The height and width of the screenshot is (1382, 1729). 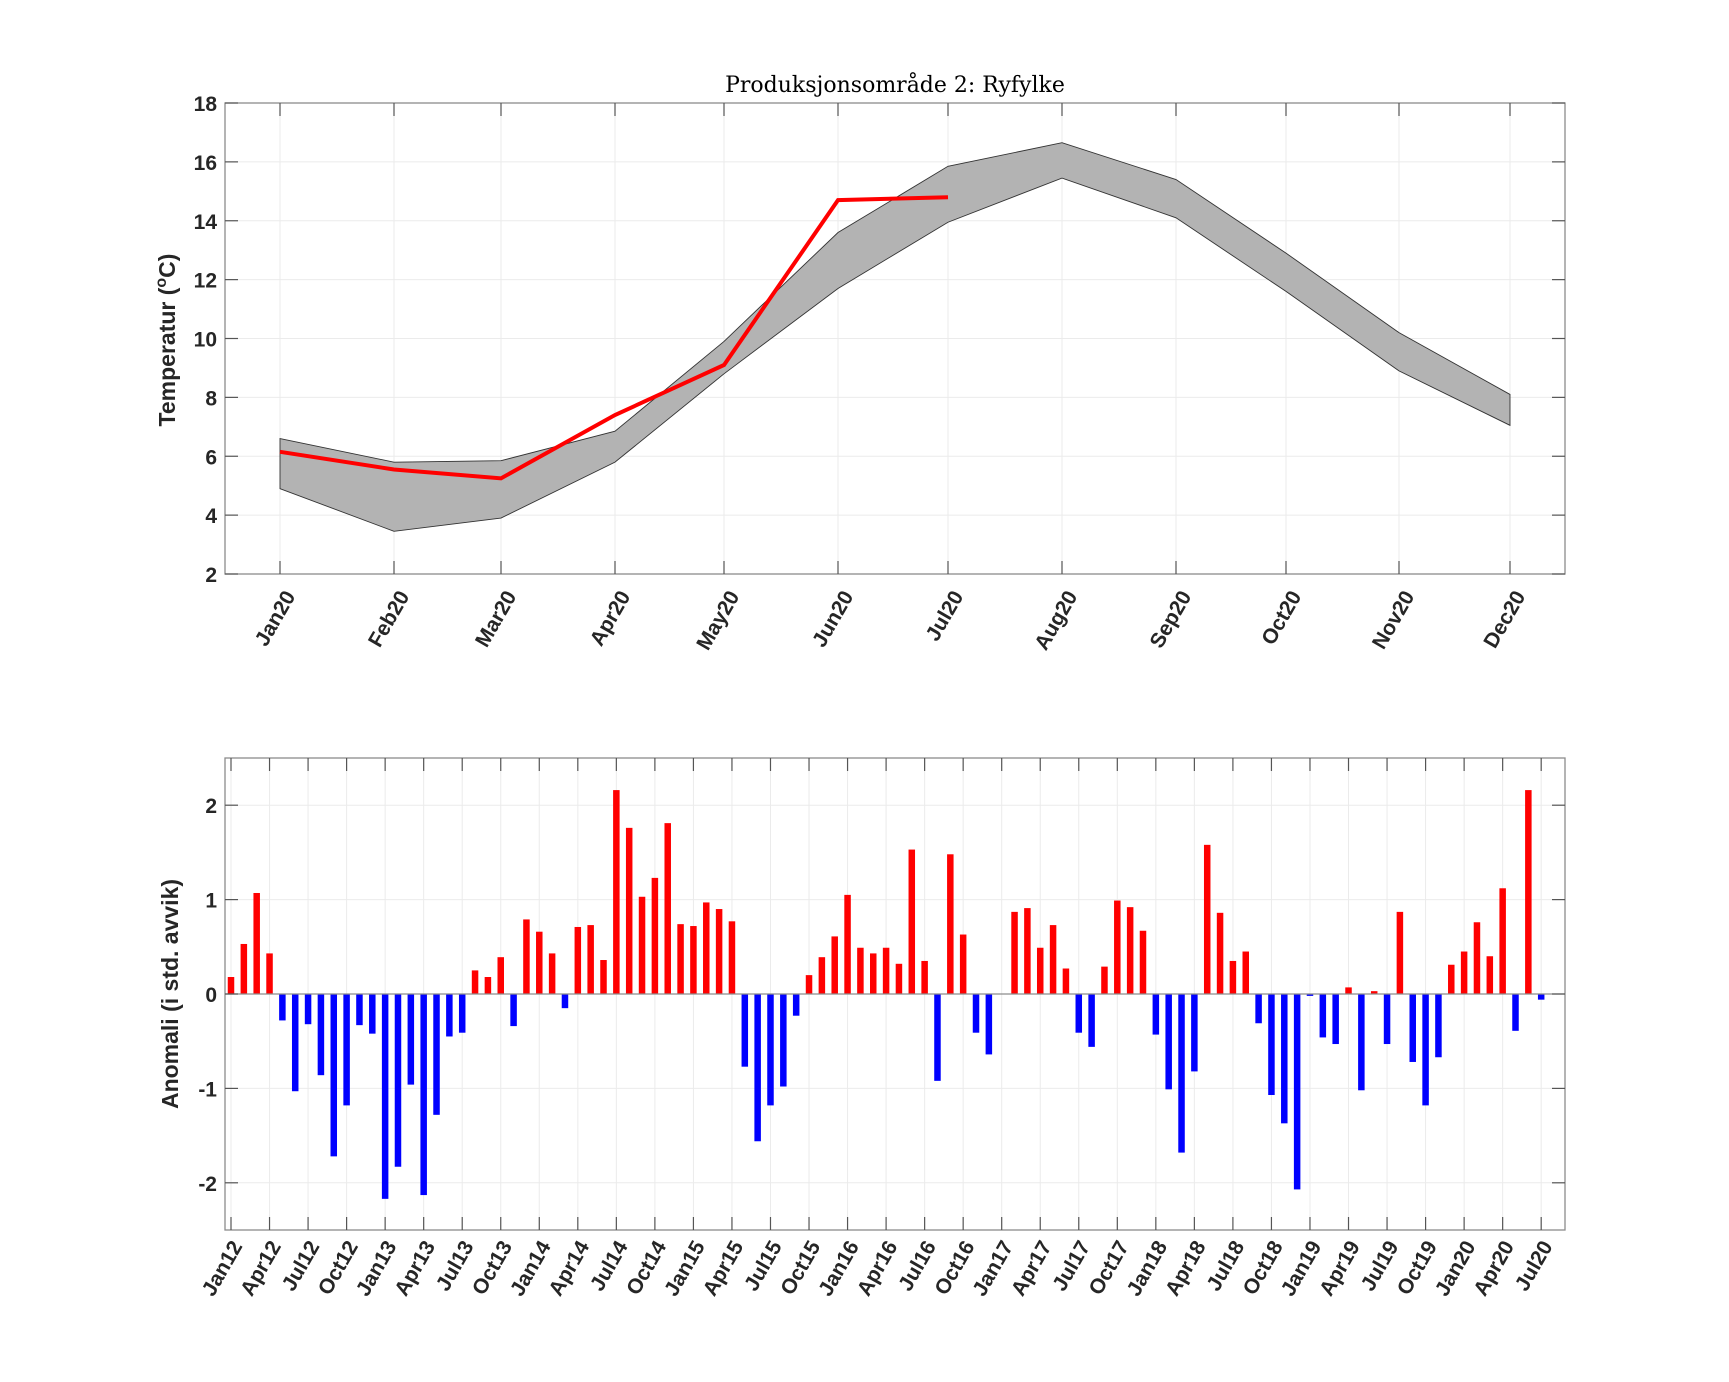 I want to click on x-tick-label: Apr18, so click(x=1186, y=1268).